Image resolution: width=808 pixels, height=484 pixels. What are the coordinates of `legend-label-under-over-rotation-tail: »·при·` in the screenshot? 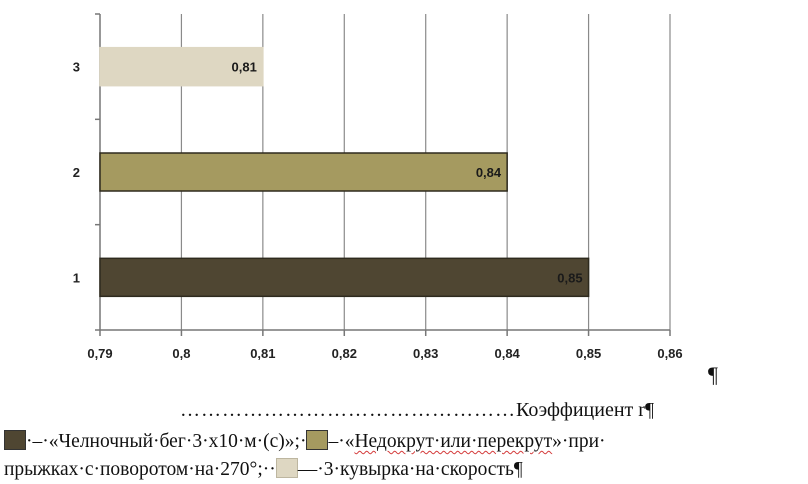 It's located at (579, 441).